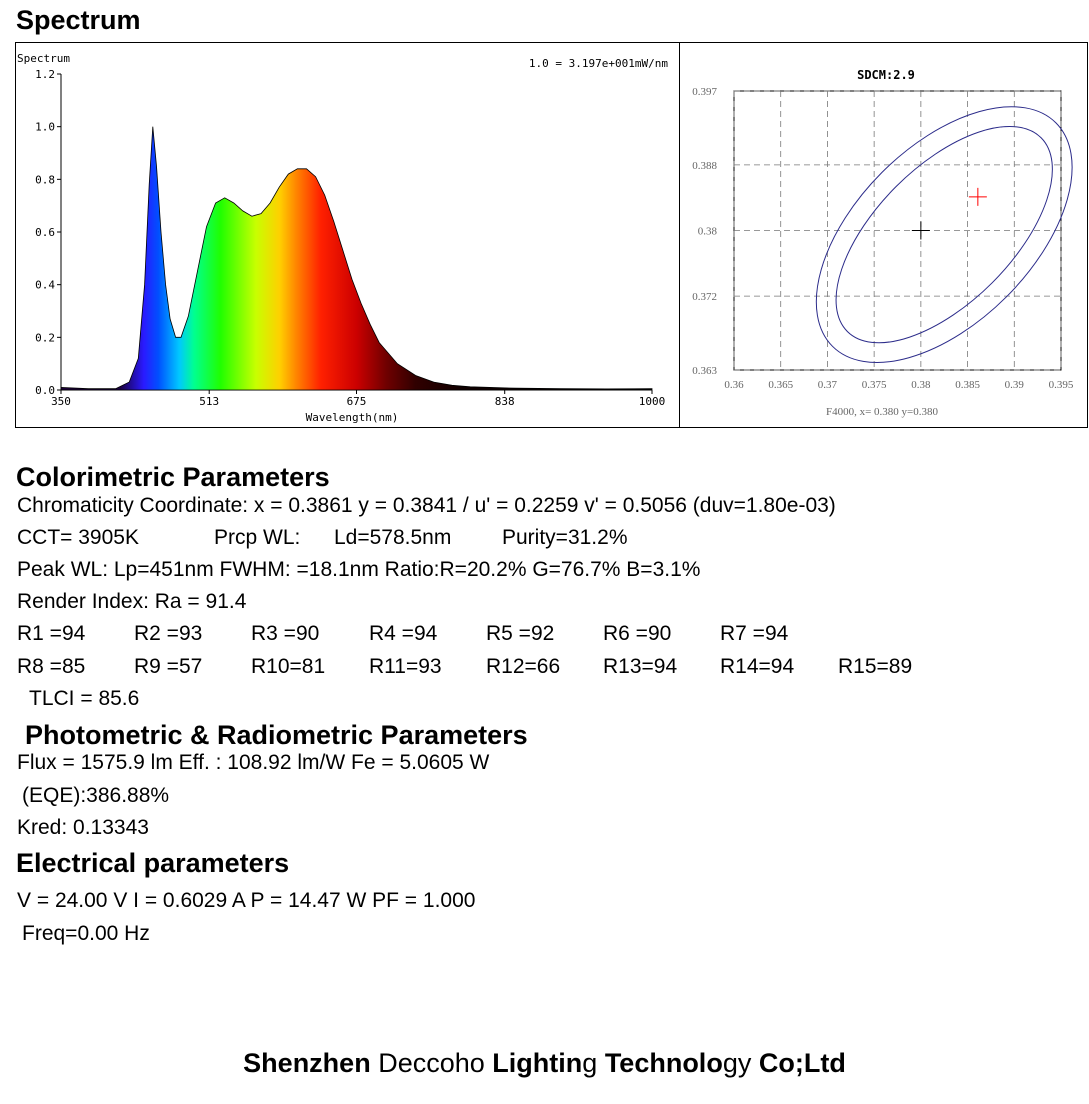 The height and width of the screenshot is (1104, 1089). Describe the element at coordinates (598, 63) in the screenshot. I see `spectrum-scale-note: 1.0 = 3.197e+001mW/nm` at that location.